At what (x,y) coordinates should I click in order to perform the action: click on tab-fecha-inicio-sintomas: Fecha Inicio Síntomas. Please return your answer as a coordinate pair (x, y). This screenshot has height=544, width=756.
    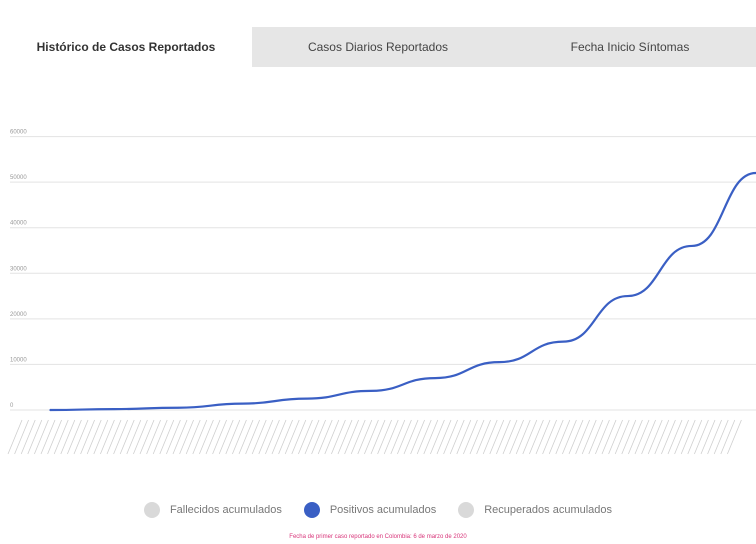
    Looking at the image, I should click on (630, 47).